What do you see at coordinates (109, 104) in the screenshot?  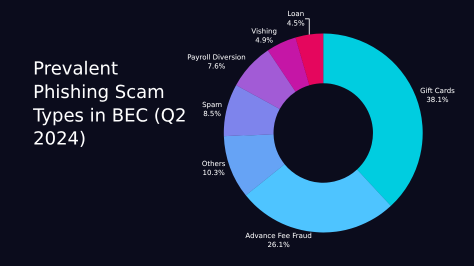 I see `text: Prevalent Phishing Scam Types in BEC (Q2 2024)` at bounding box center [109, 104].